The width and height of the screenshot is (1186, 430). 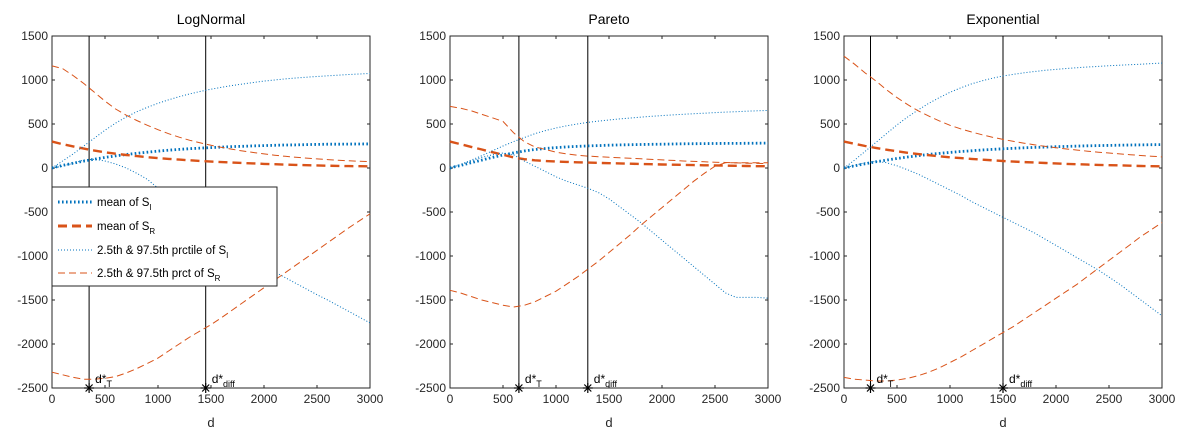 I want to click on legend-box, so click(x=164, y=236).